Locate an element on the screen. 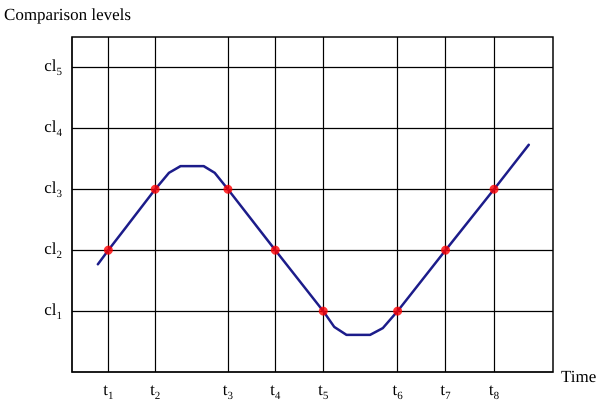  y-tick-label: cl$_{3}$ is located at coordinates (53, 189).